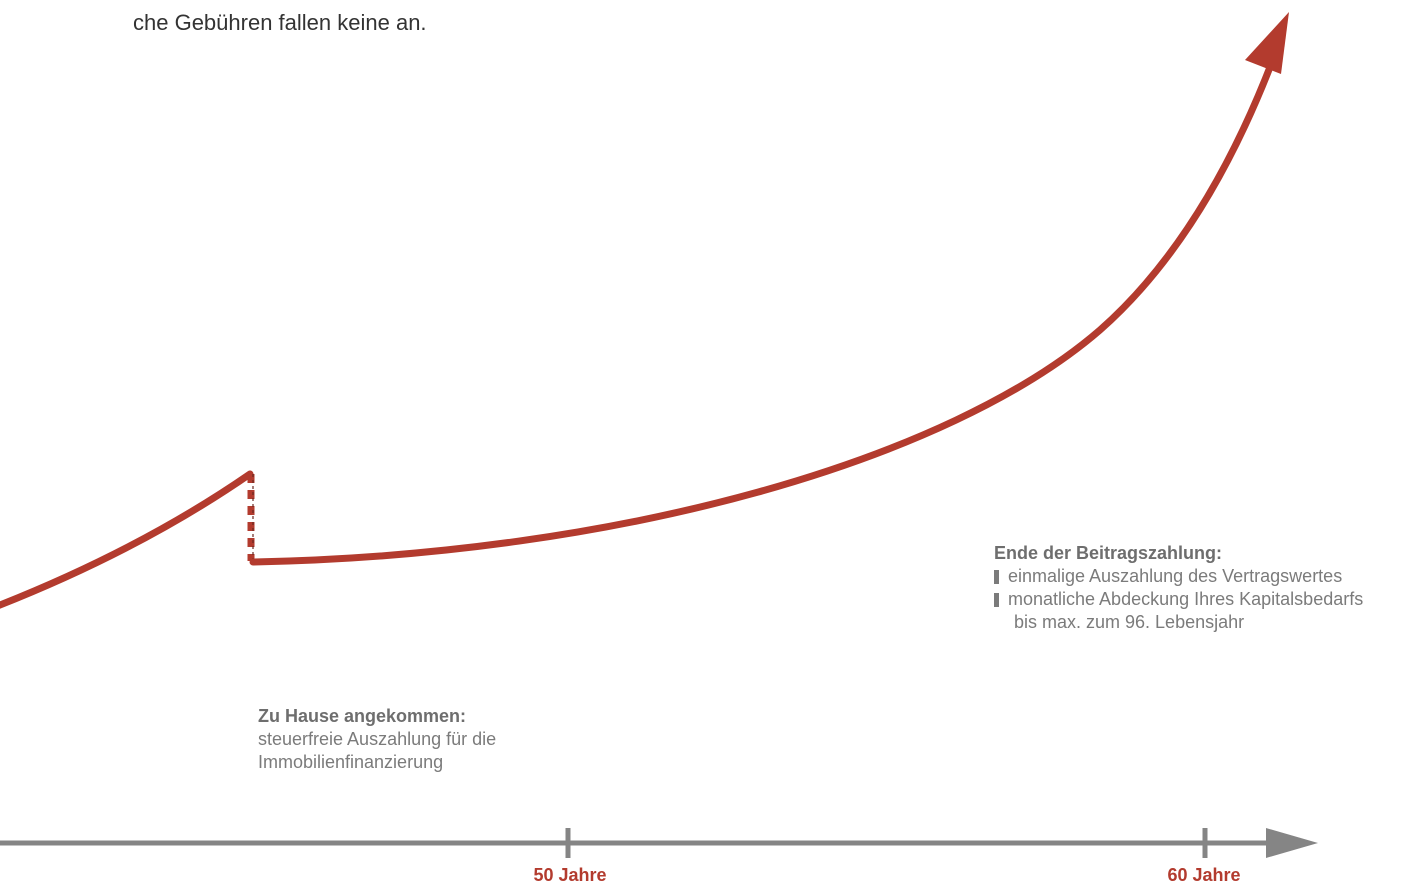 The image size is (1412, 885). I want to click on callout-home-line-2: Immobilienfinanzierung, so click(351, 762).